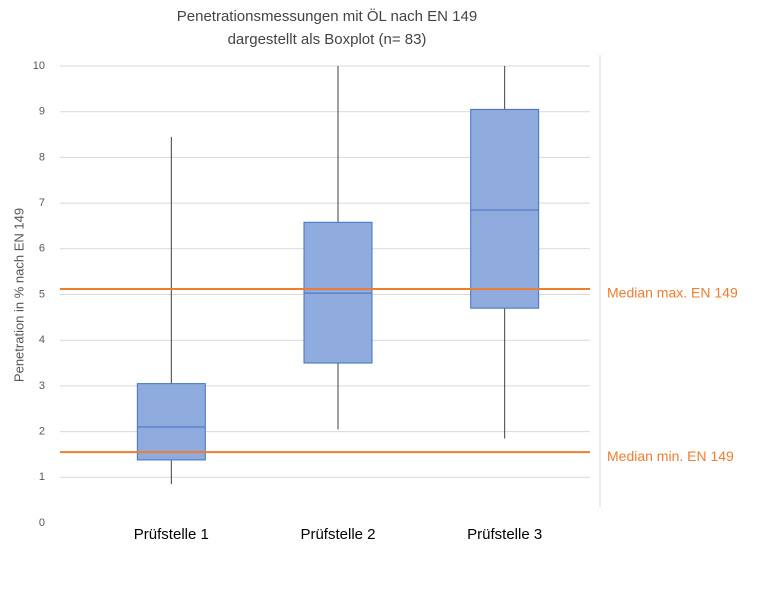 The image size is (766, 605). Describe the element at coordinates (327, 16) in the screenshot. I see `chart-title: Penetrationsmessungen mit ÖL nach EN 149` at that location.